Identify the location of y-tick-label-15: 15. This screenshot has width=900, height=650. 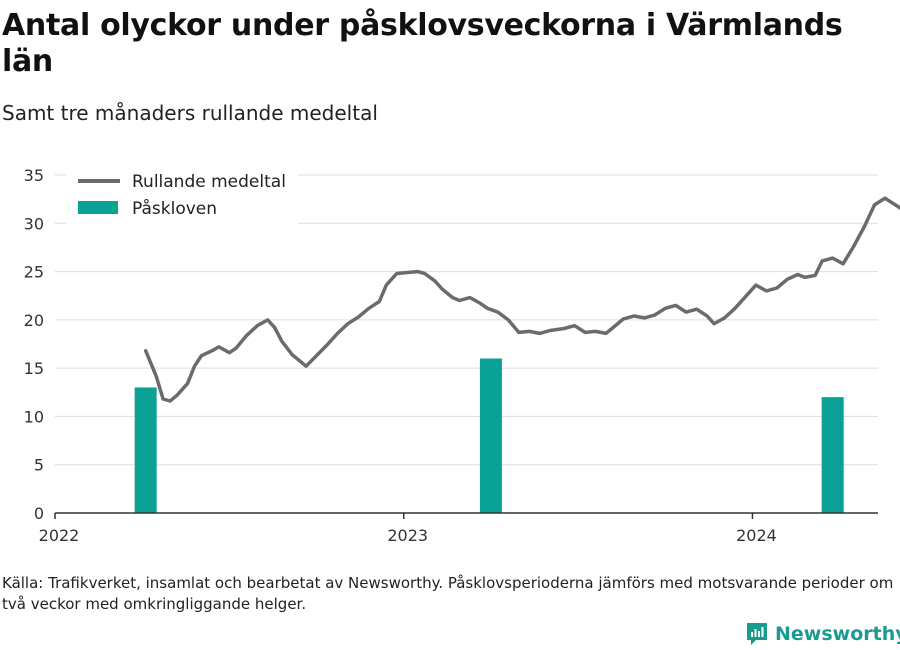
(34, 368).